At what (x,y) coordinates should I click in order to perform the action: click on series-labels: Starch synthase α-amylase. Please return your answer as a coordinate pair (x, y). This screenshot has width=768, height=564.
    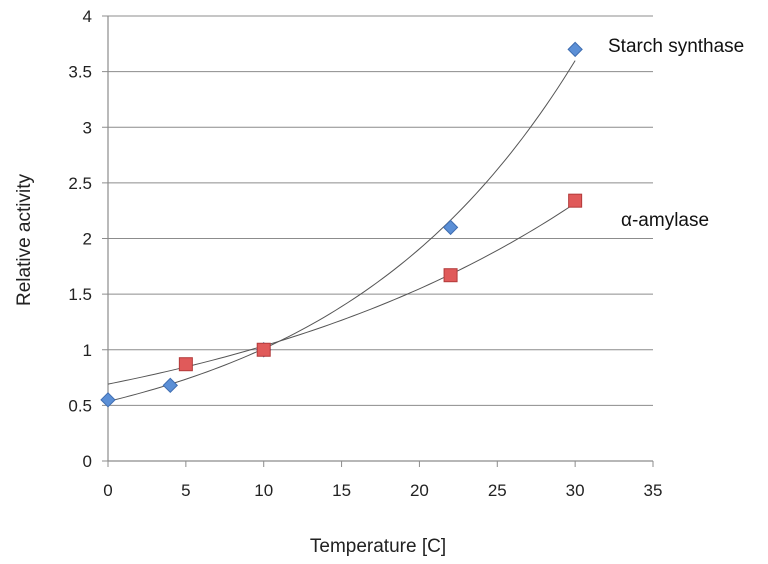
    Looking at the image, I should click on (676, 133).